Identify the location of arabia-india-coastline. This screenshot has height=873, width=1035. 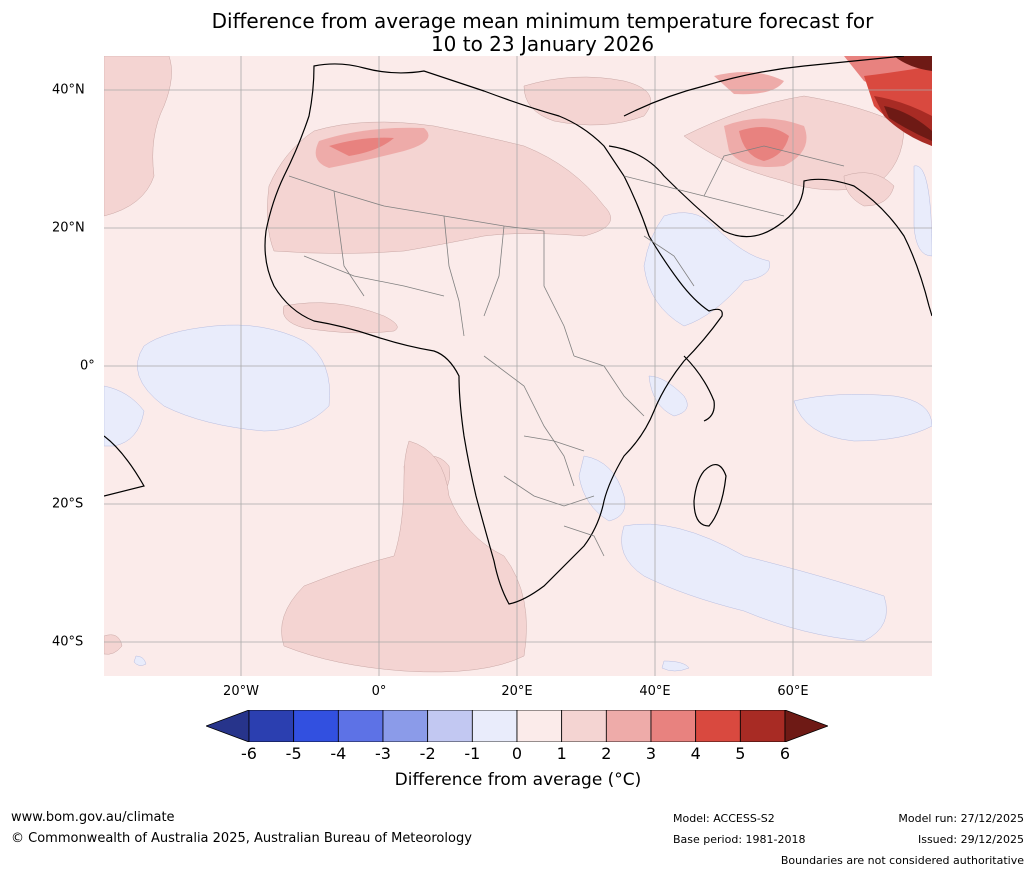
(770, 231).